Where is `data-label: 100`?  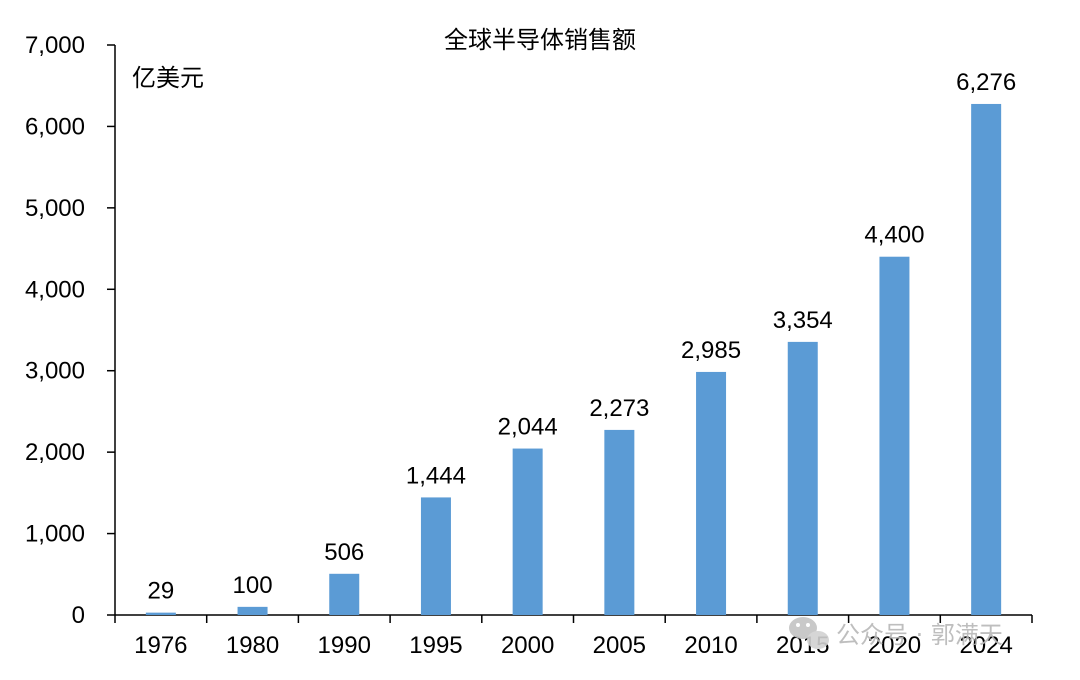
data-label: 100 is located at coordinates (253, 585).